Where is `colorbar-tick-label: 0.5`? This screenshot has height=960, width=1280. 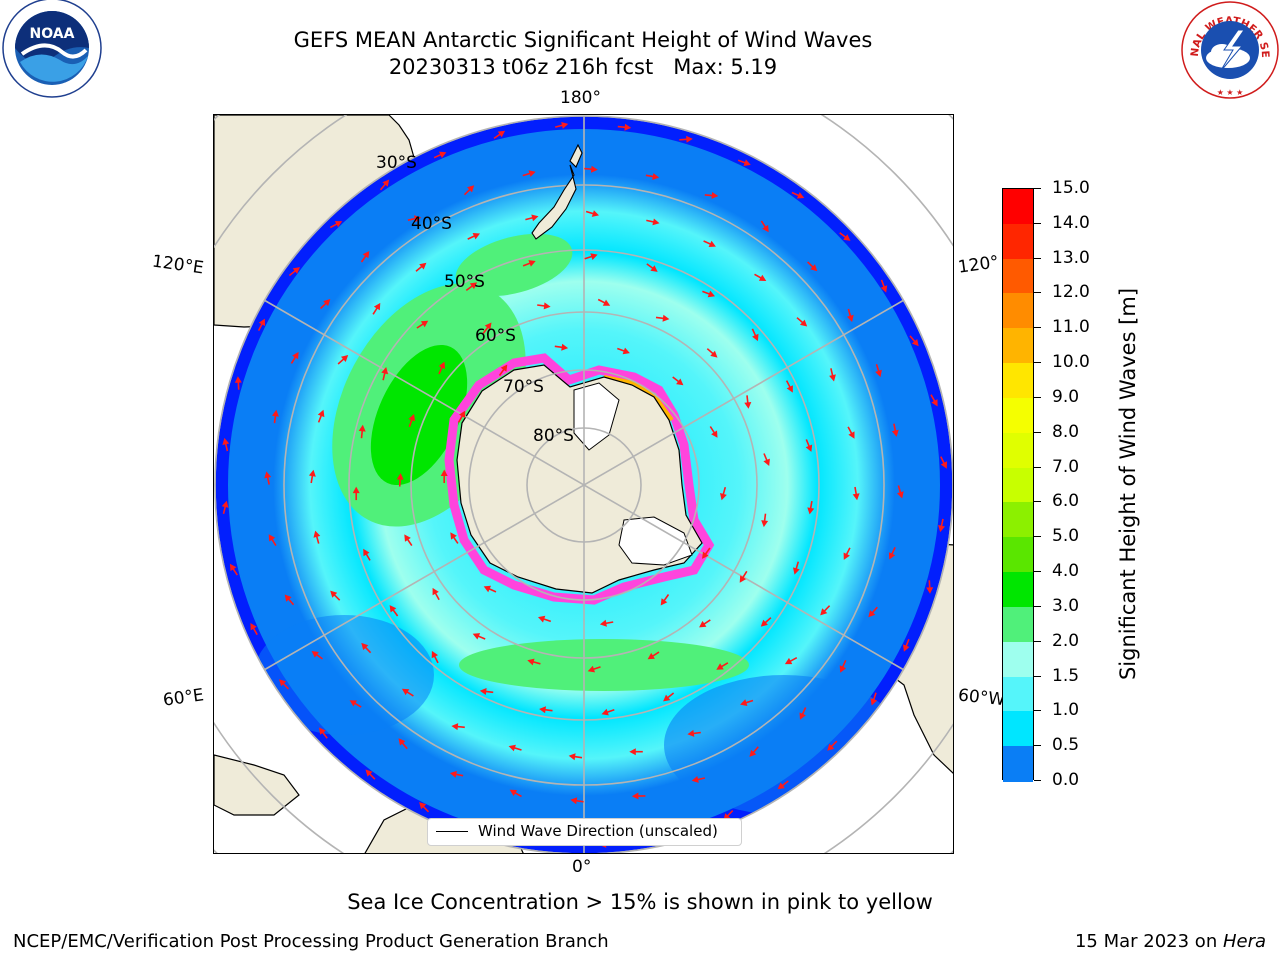
colorbar-tick-label: 0.5 is located at coordinates (1066, 745).